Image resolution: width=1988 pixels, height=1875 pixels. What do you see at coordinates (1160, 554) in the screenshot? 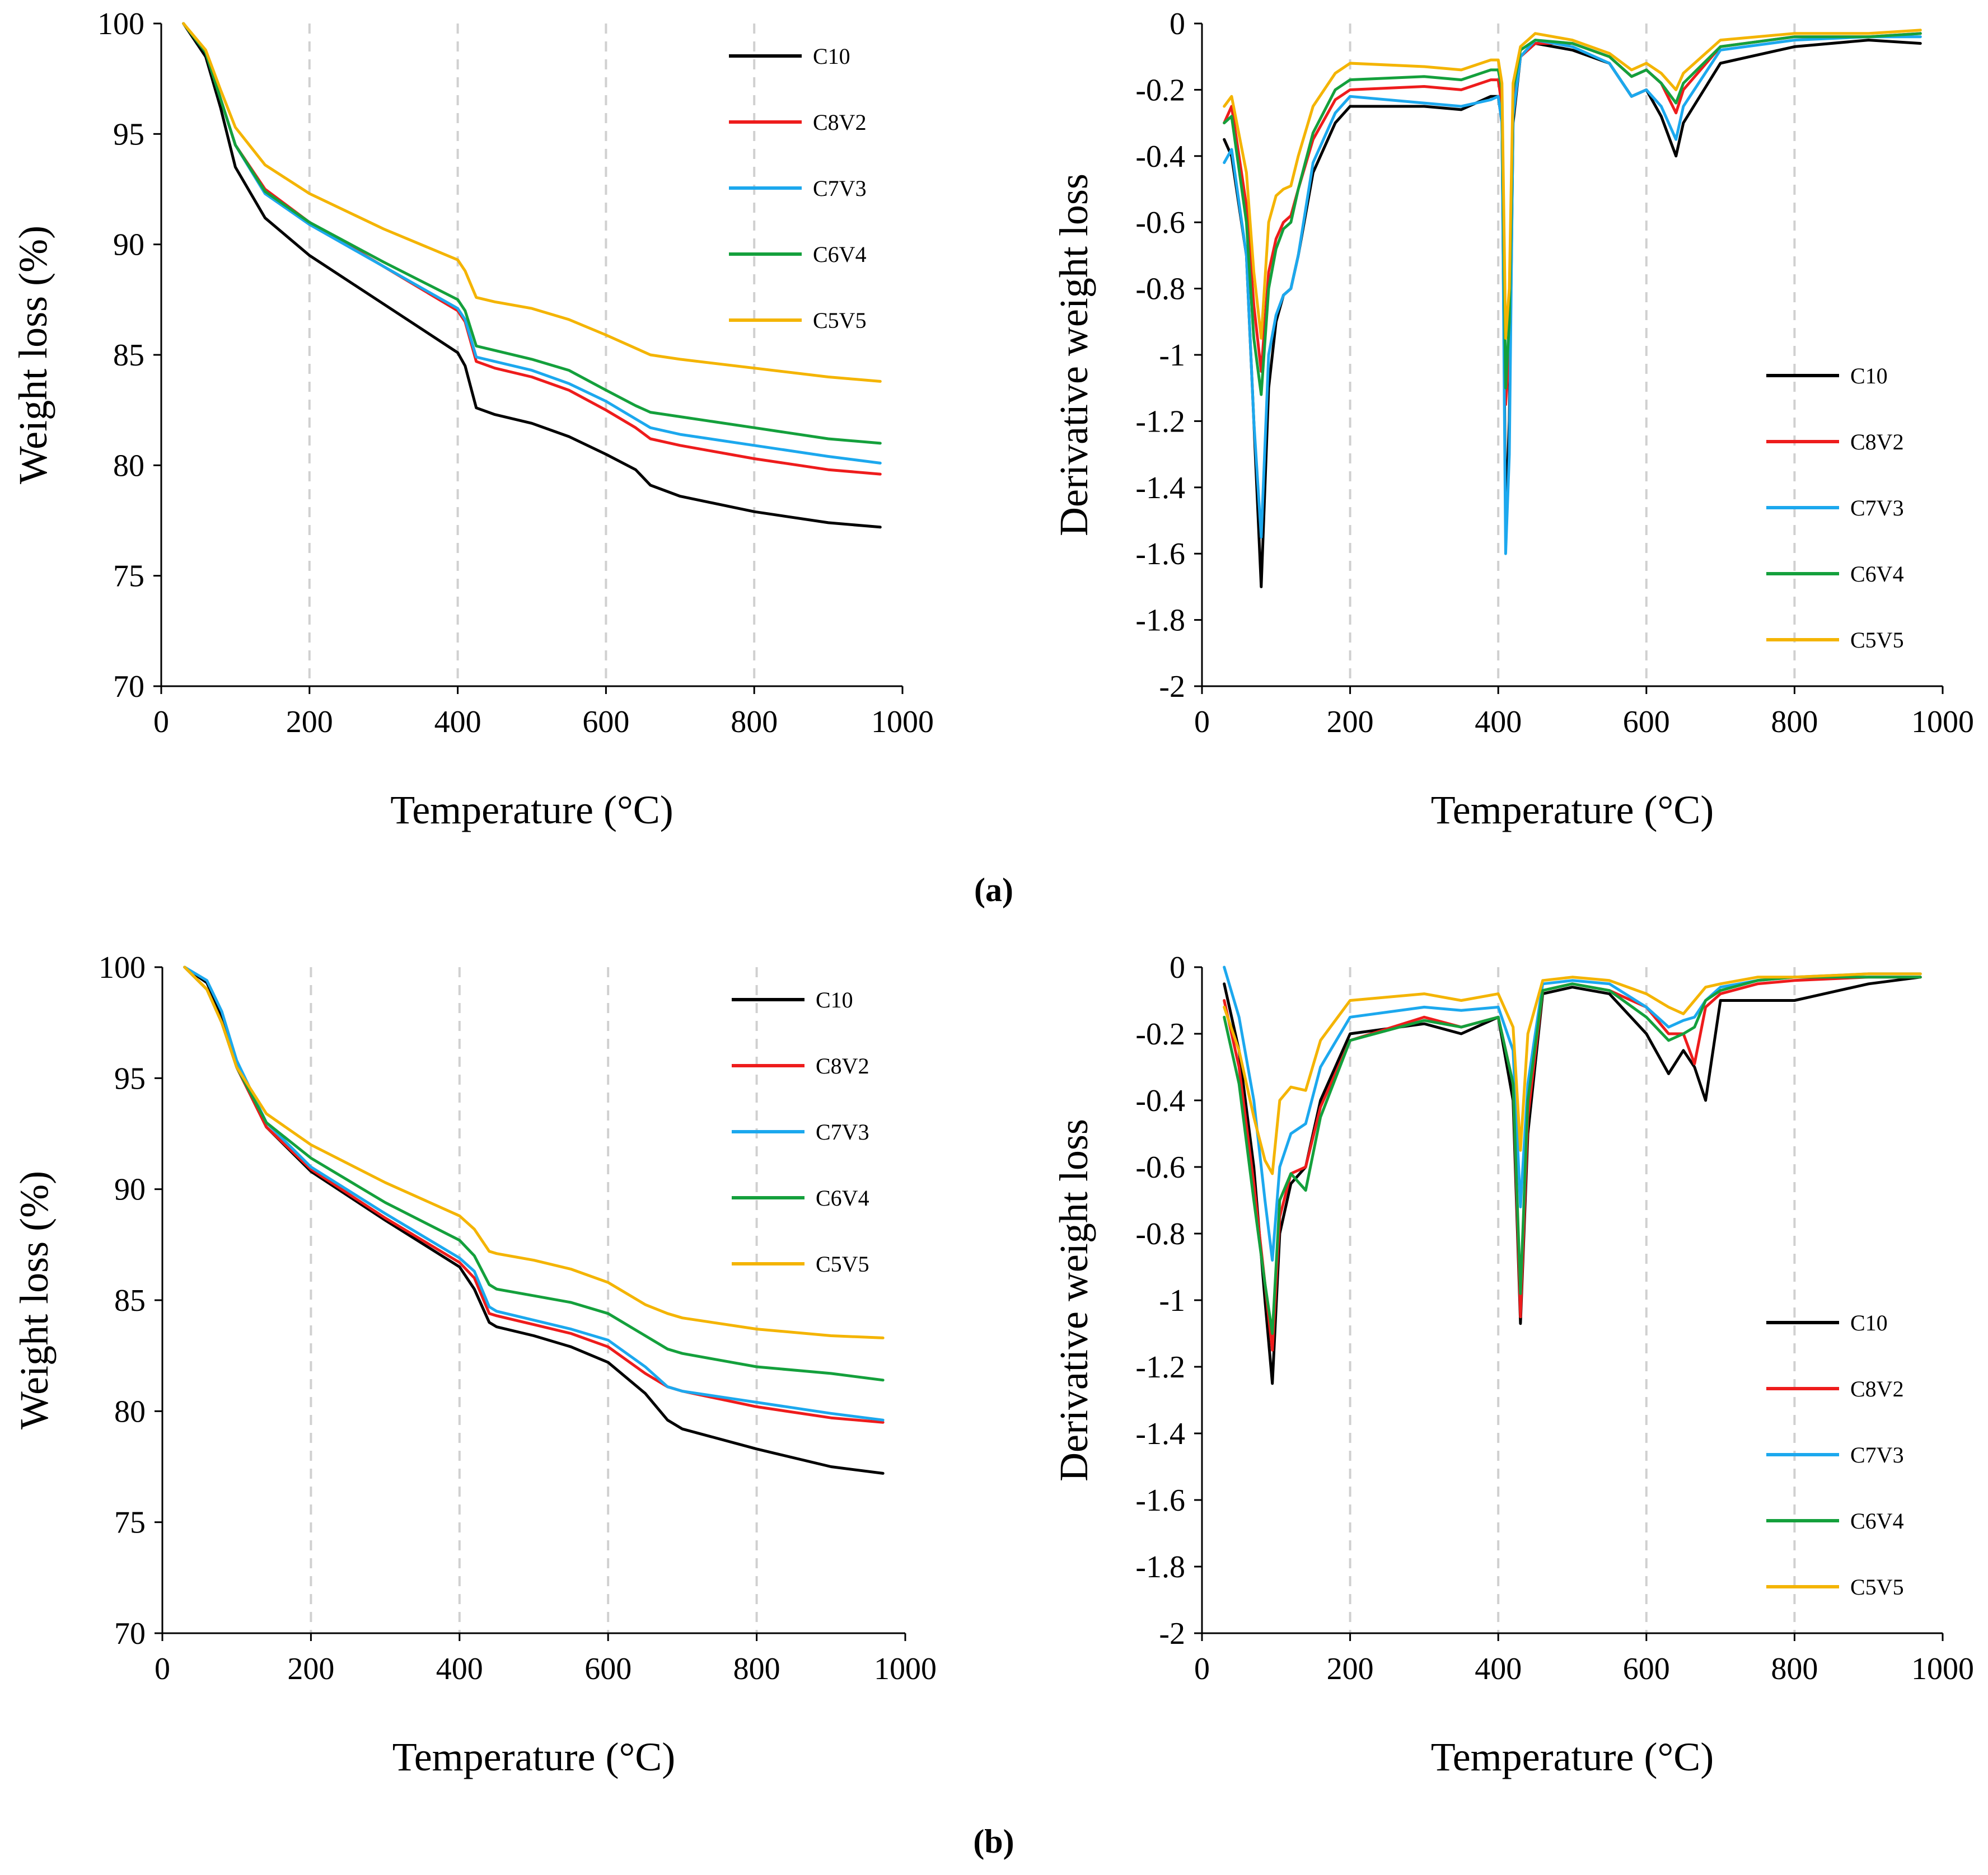
I see `y-tick-label: -1.6` at bounding box center [1160, 554].